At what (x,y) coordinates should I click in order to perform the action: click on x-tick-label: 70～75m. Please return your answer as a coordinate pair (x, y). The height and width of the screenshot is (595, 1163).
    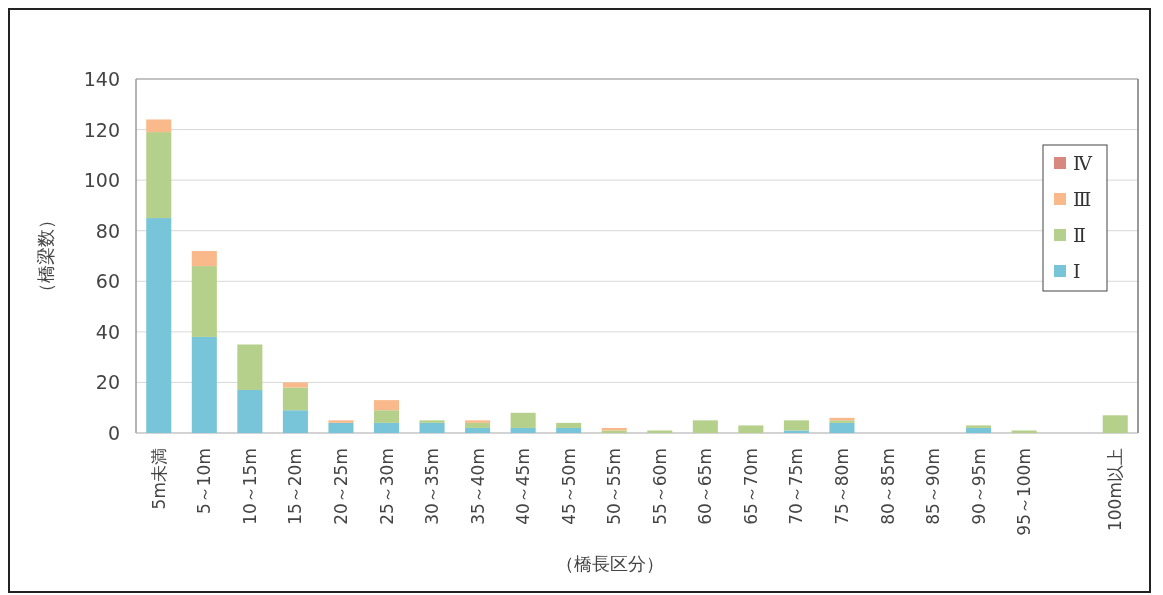
    Looking at the image, I should click on (796, 486).